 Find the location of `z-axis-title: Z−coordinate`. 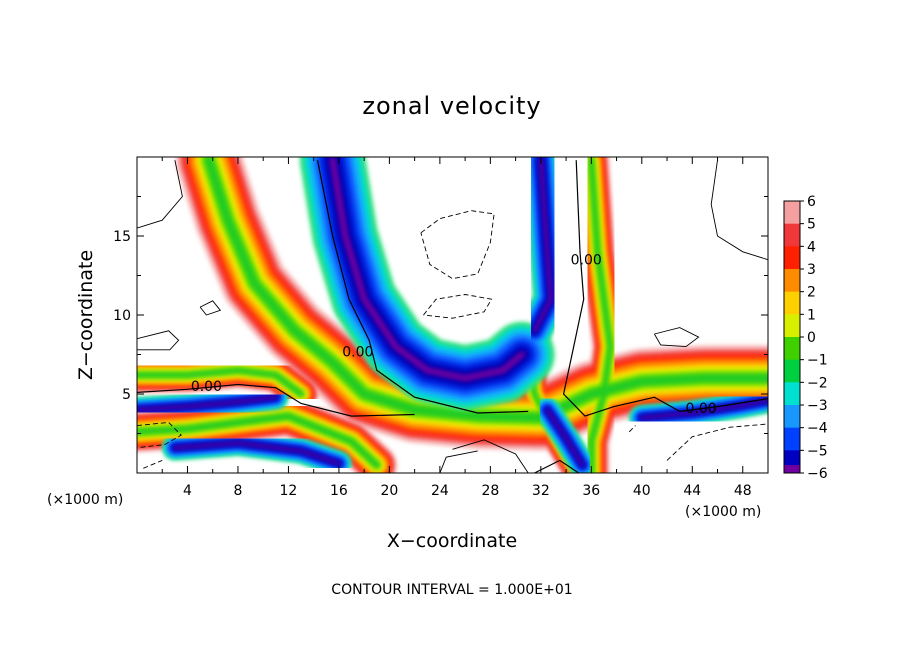

z-axis-title: Z−coordinate is located at coordinates (86, 315).